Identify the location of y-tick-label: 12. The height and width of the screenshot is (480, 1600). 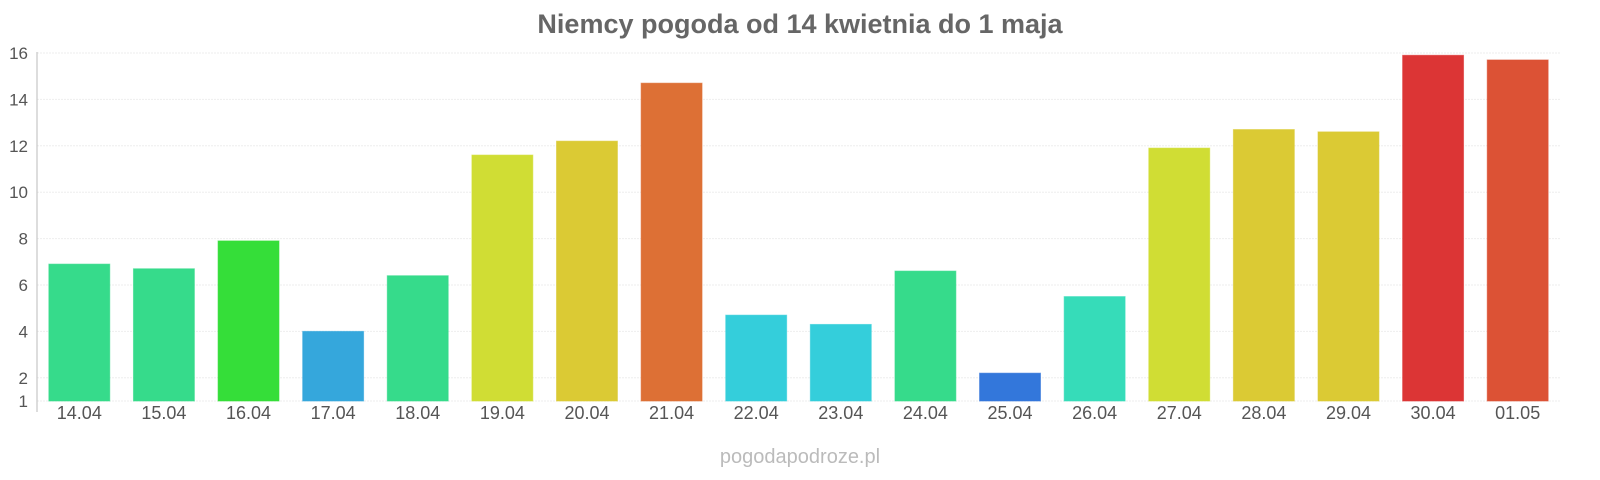
(18, 146).